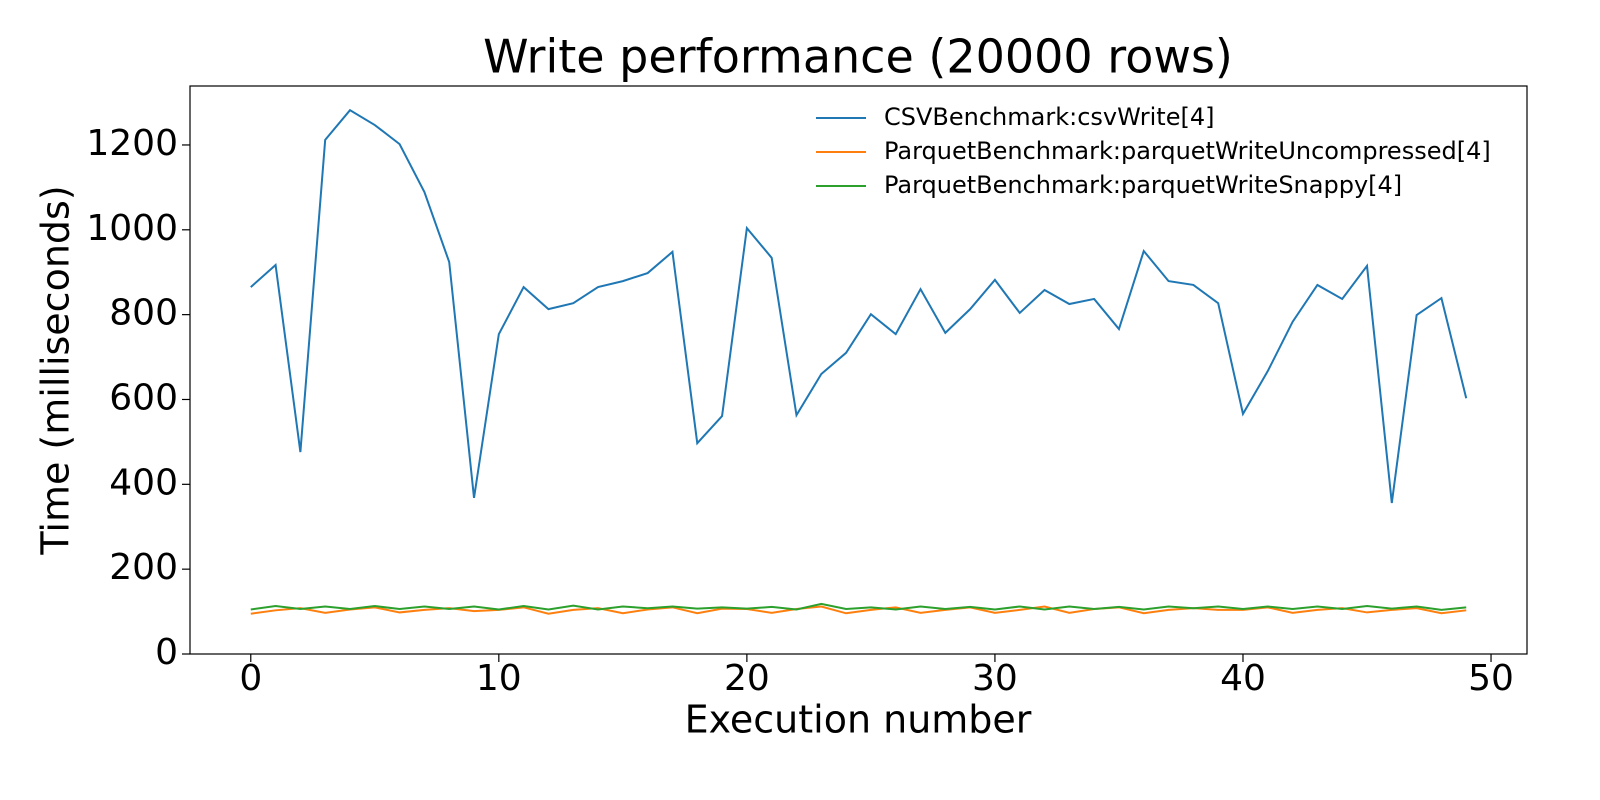 The height and width of the screenshot is (800, 1600). I want to click on y-tick-label: 200, so click(143, 567).